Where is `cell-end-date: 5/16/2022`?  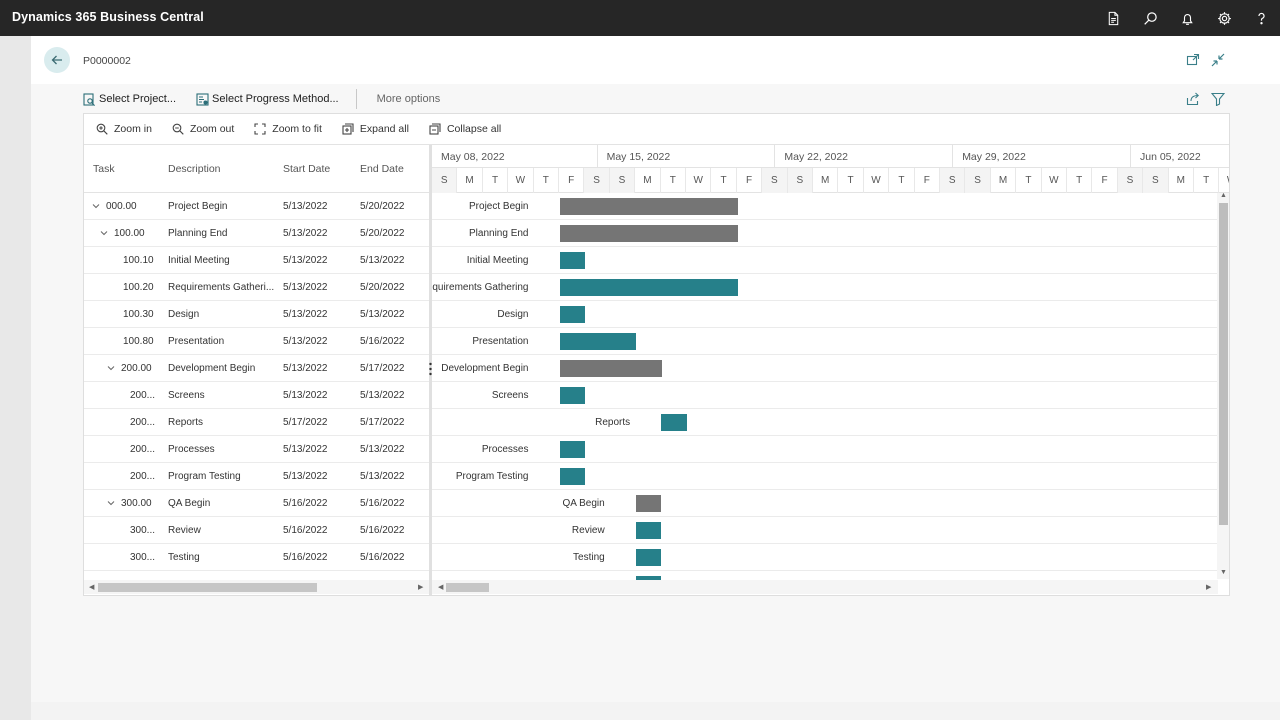
cell-end-date: 5/16/2022 is located at coordinates (382, 530).